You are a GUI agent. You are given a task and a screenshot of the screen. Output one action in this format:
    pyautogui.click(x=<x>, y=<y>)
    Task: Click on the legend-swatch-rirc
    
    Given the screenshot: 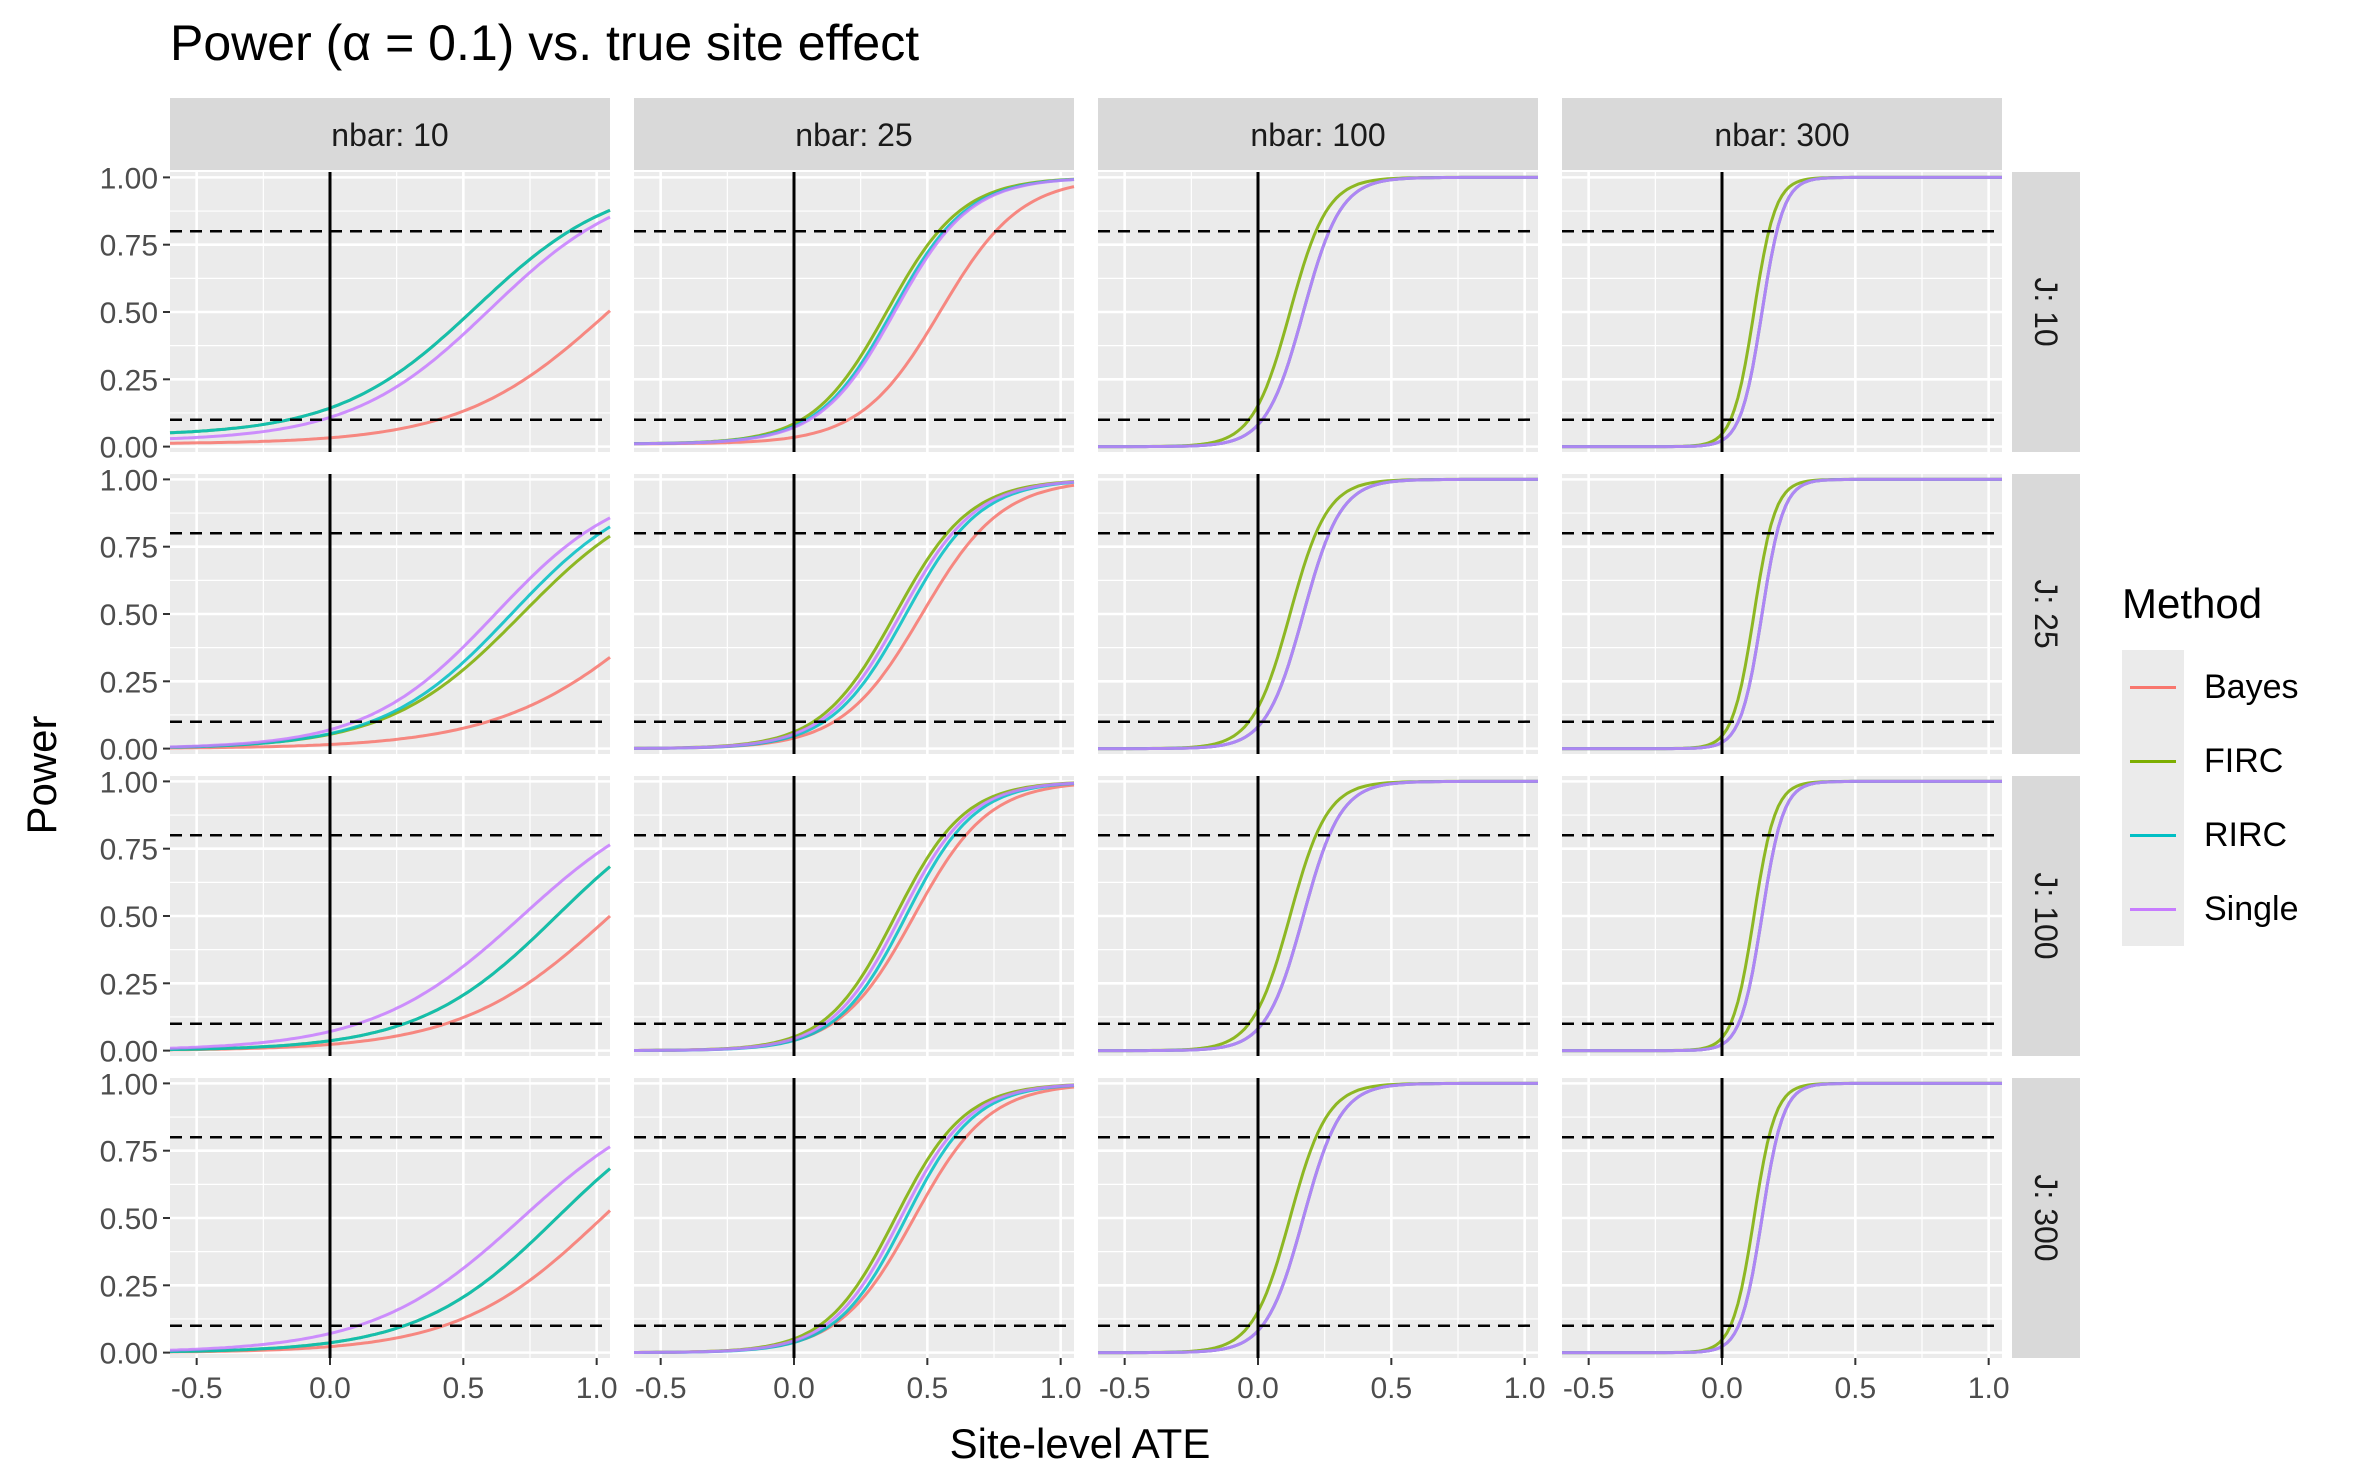 What is the action you would take?
    pyautogui.click(x=2153, y=835)
    